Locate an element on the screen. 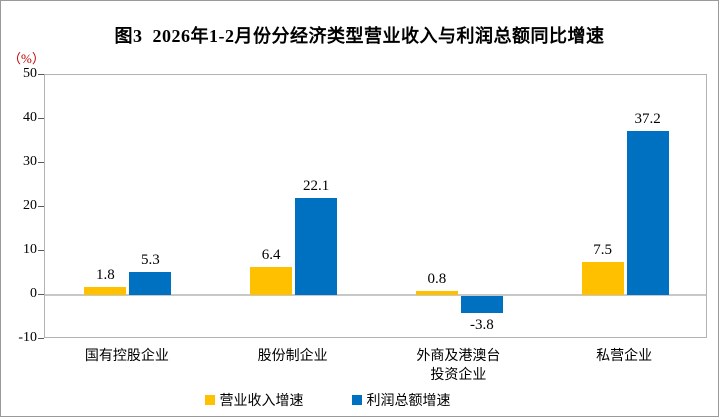 This screenshot has width=719, height=417. y-axis: 50 40 30 20 10 0 -10 is located at coordinates (19, 208).